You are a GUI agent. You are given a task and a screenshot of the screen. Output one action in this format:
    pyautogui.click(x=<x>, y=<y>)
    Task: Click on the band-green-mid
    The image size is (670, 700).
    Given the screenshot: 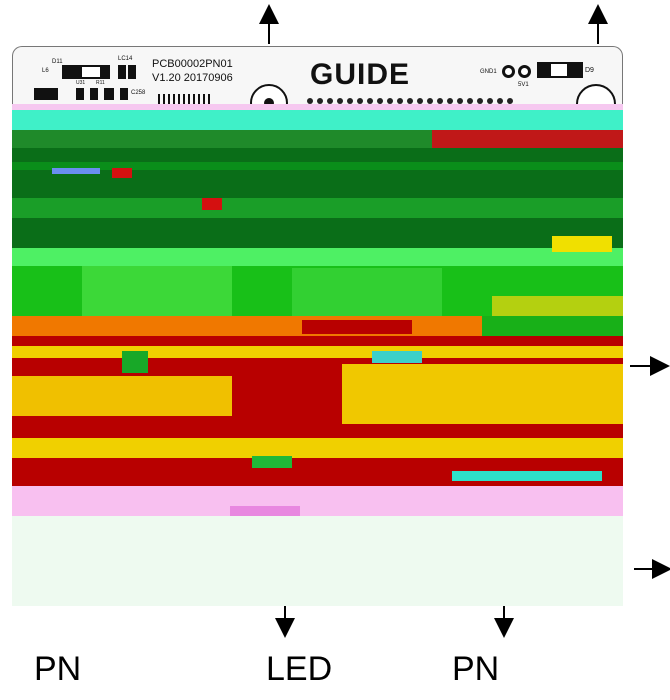 What is the action you would take?
    pyautogui.click(x=317, y=208)
    